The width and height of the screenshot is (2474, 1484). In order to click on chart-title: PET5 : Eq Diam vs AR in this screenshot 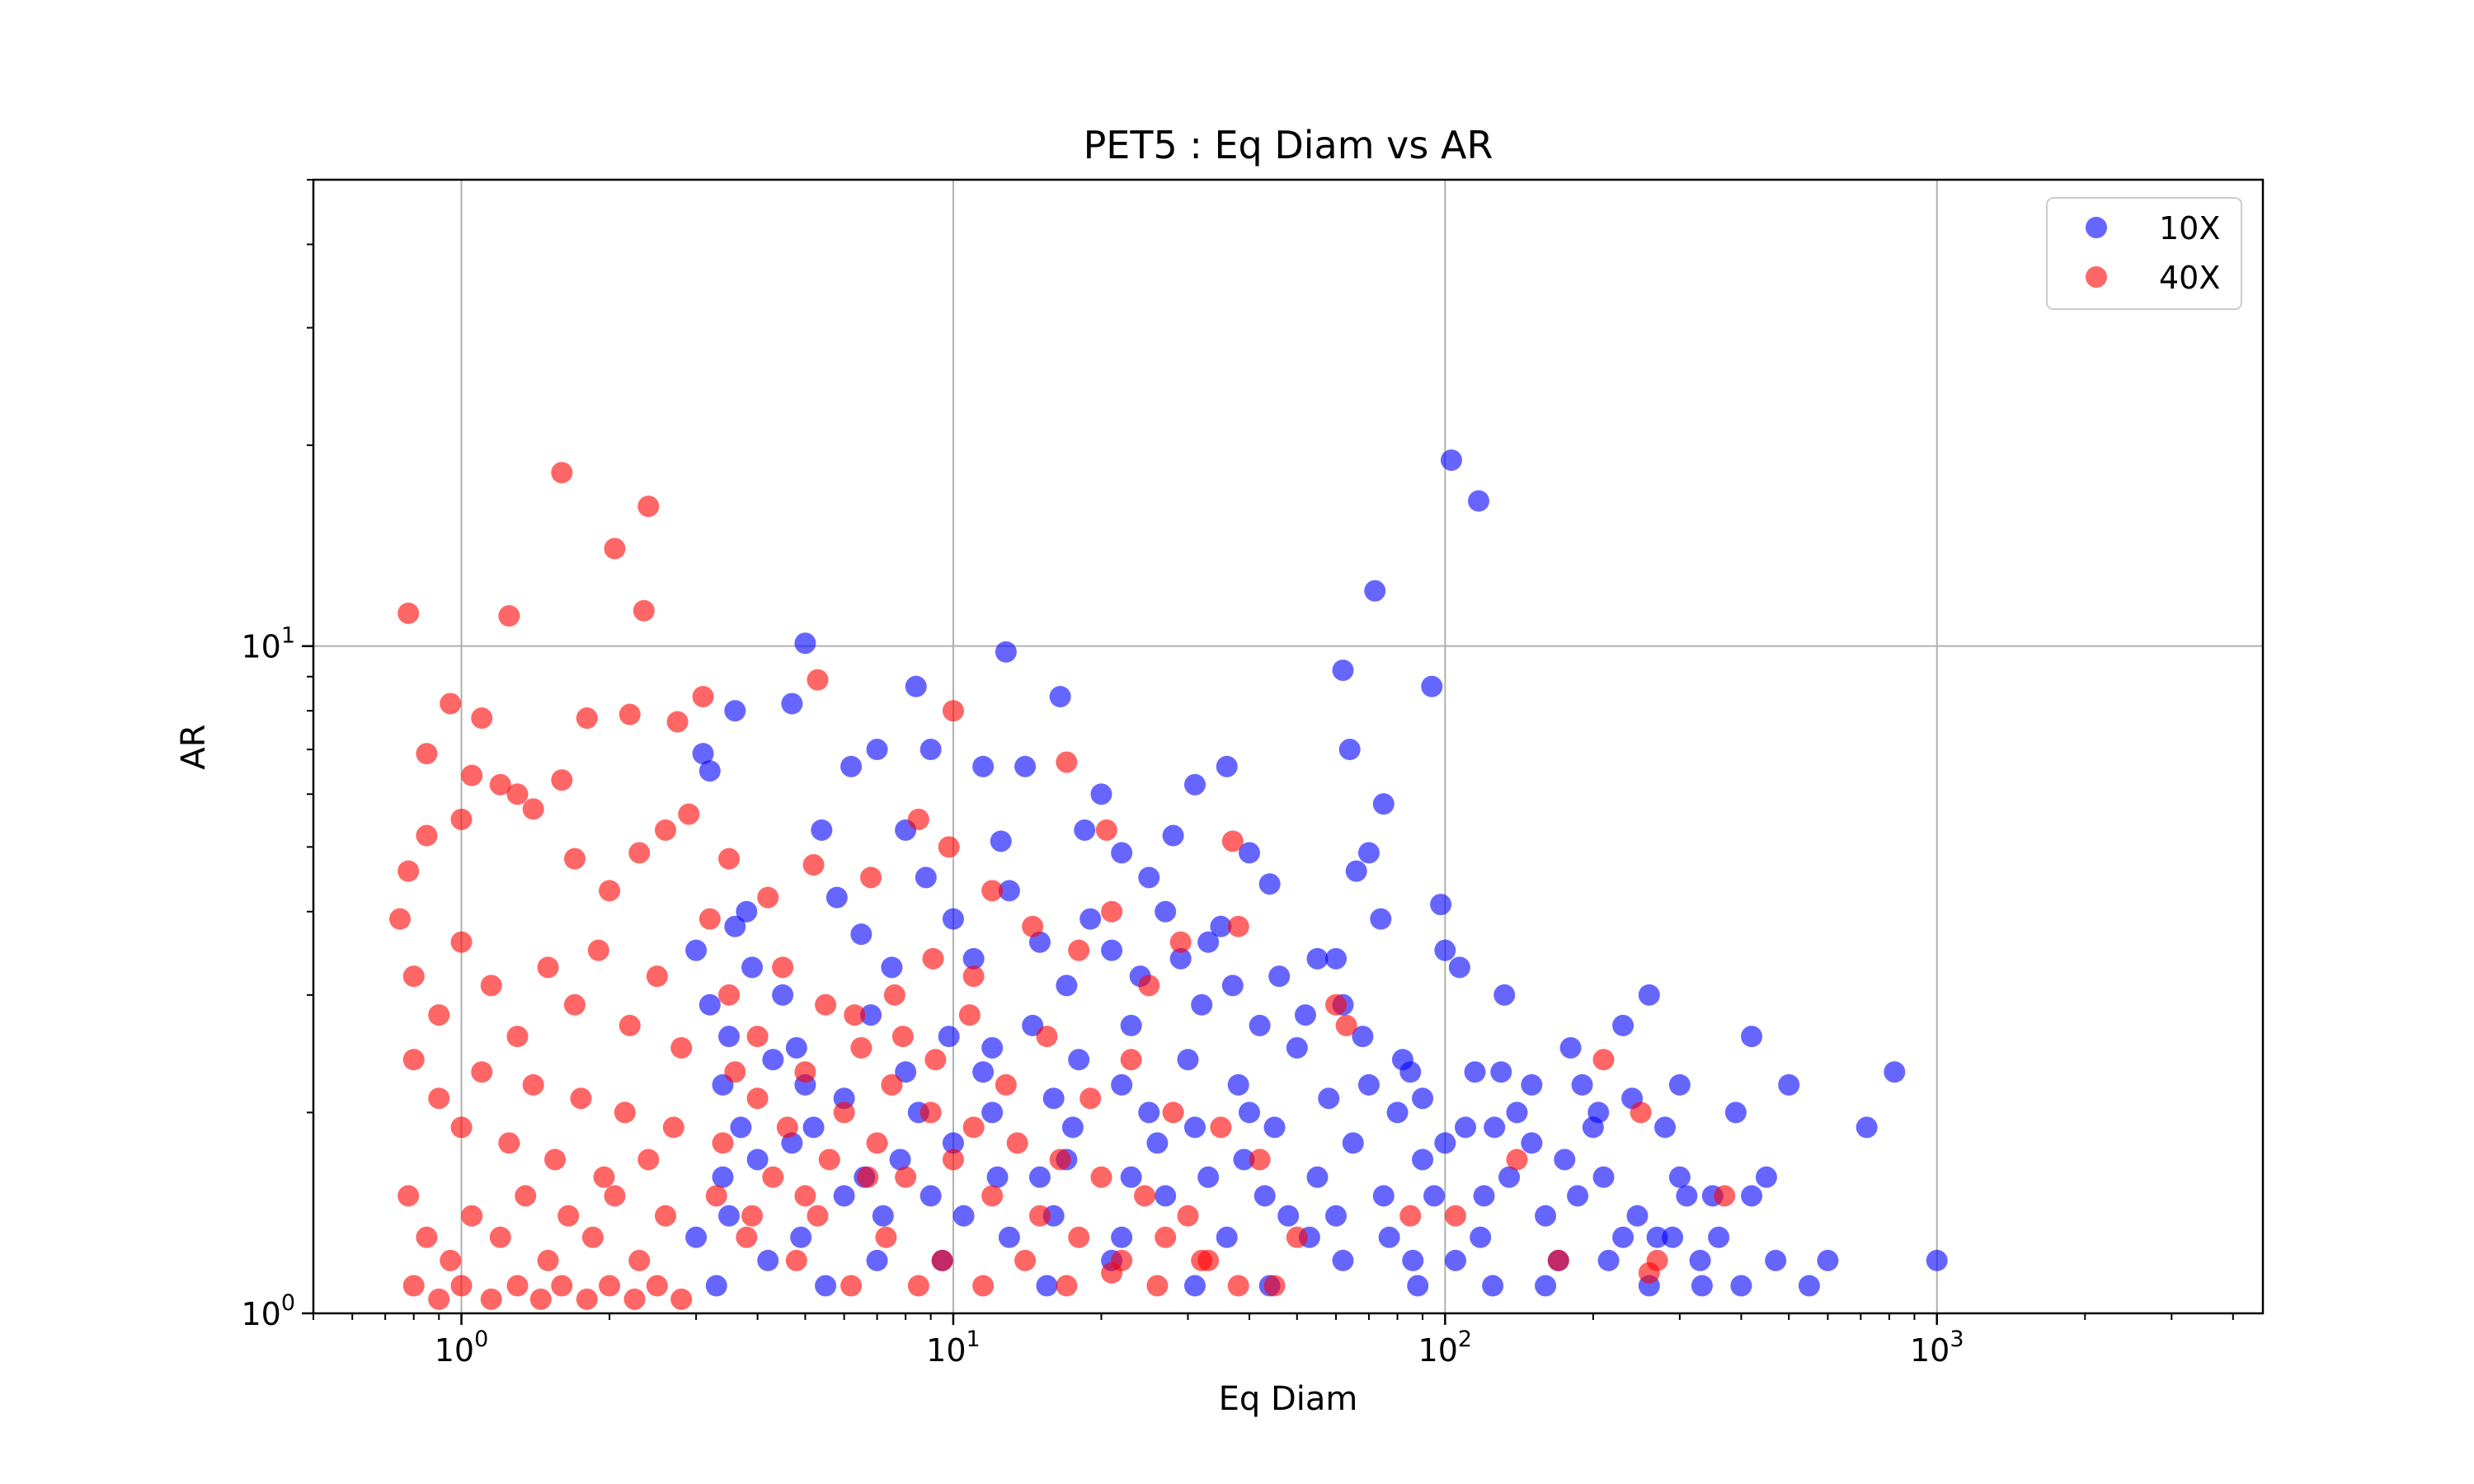, I will do `click(1288, 145)`.